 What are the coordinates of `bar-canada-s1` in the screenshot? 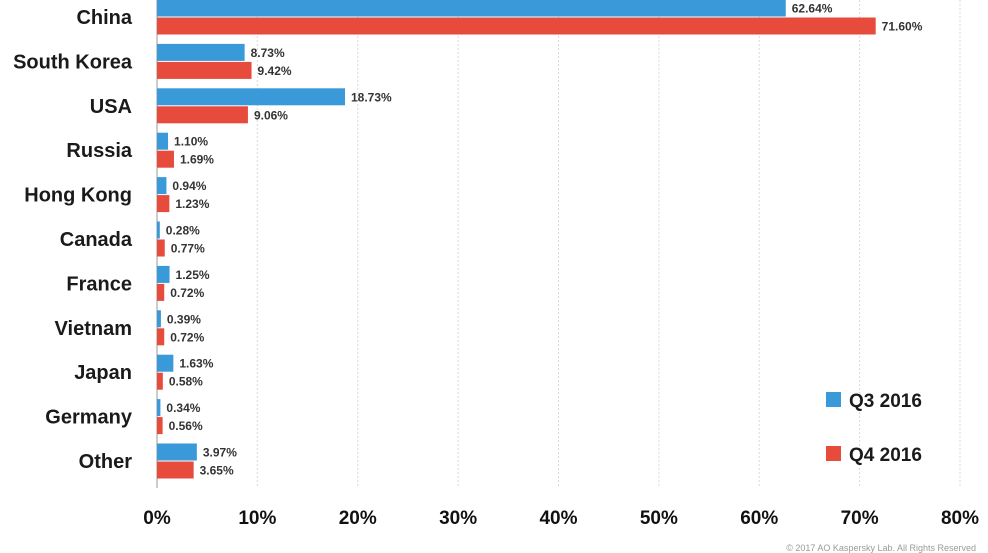 It's located at (158, 230).